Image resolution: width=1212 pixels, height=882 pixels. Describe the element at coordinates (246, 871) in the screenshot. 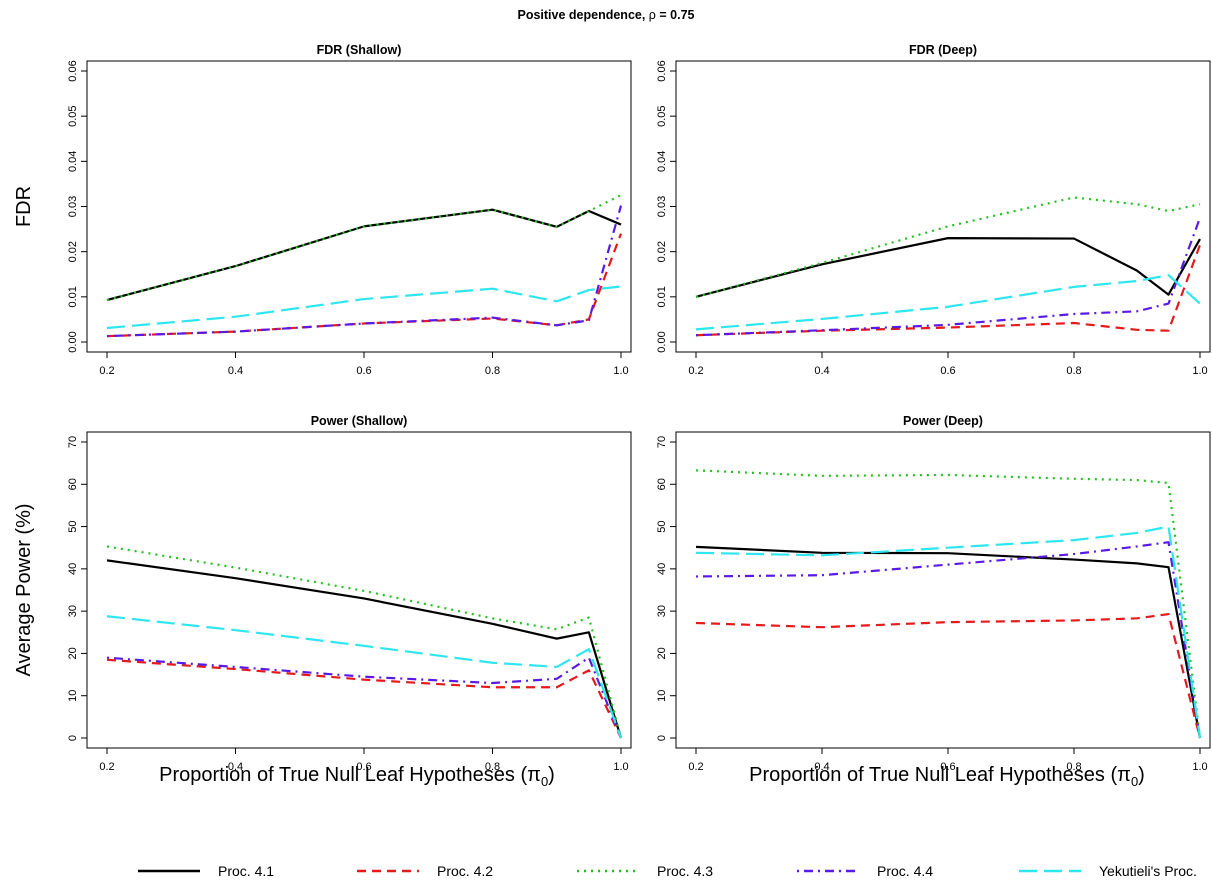

I see `legend-label: Proc. 4.1` at that location.